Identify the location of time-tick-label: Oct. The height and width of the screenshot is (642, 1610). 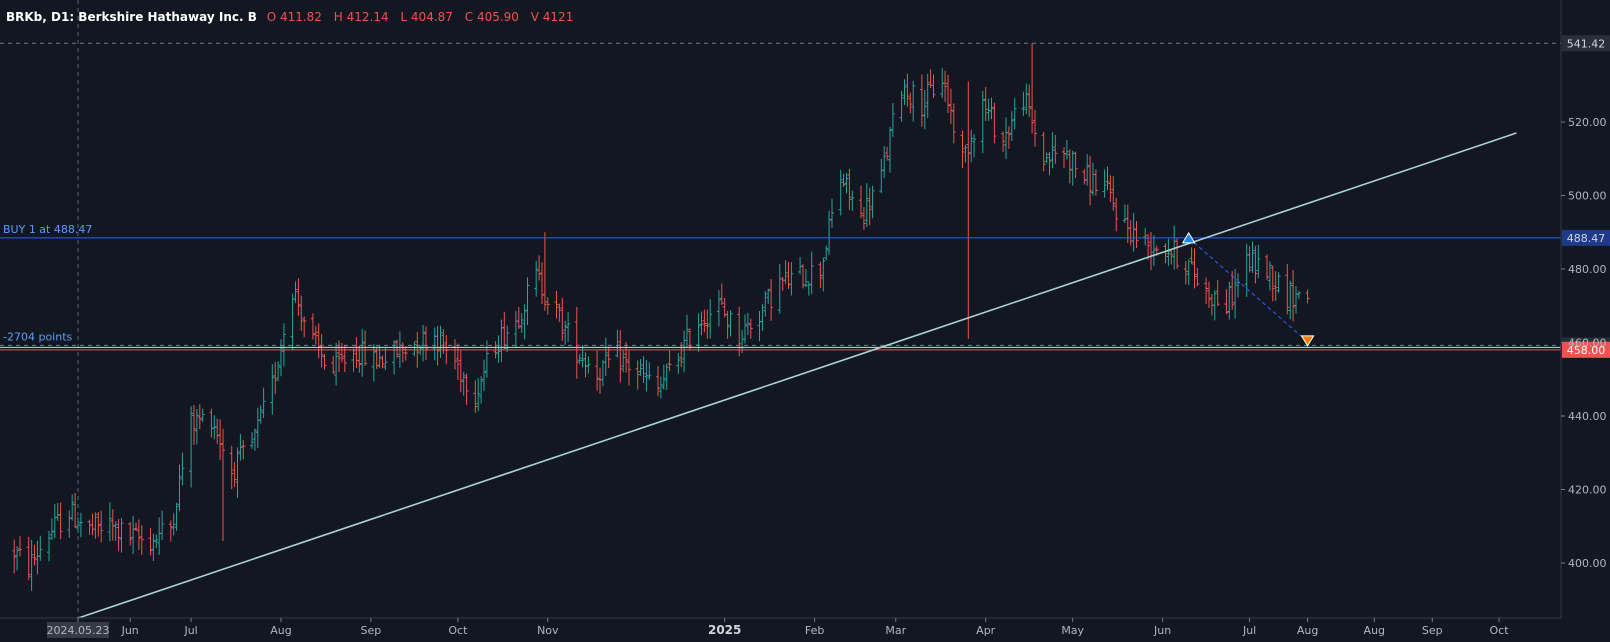
(458, 630).